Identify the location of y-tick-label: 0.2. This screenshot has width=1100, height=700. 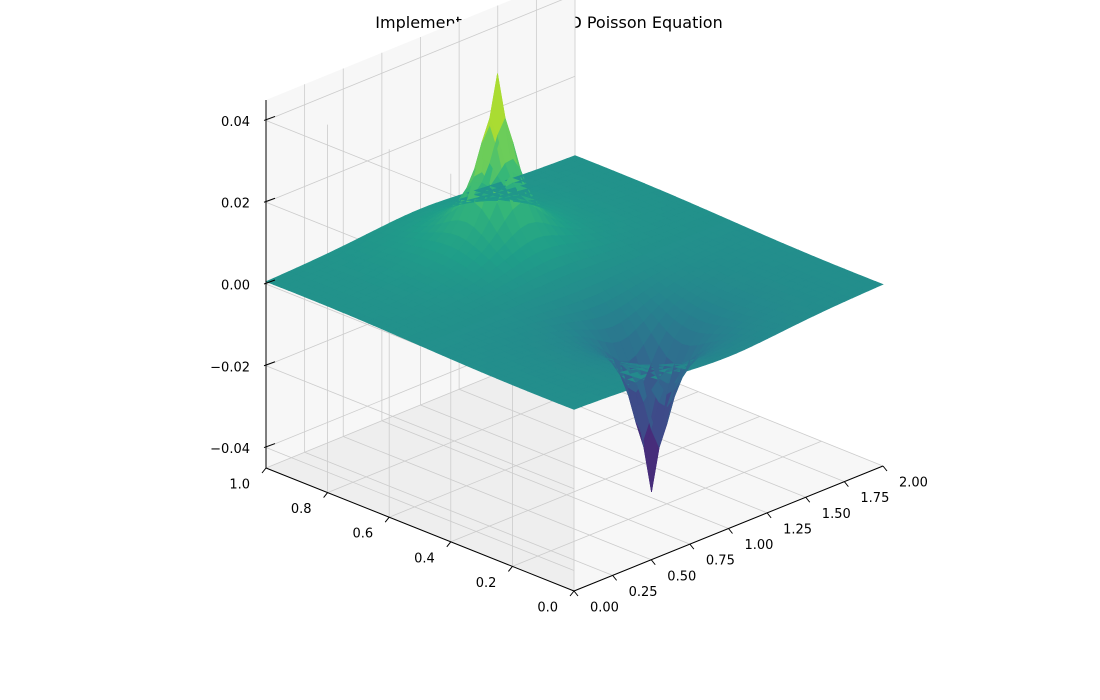
(486, 583).